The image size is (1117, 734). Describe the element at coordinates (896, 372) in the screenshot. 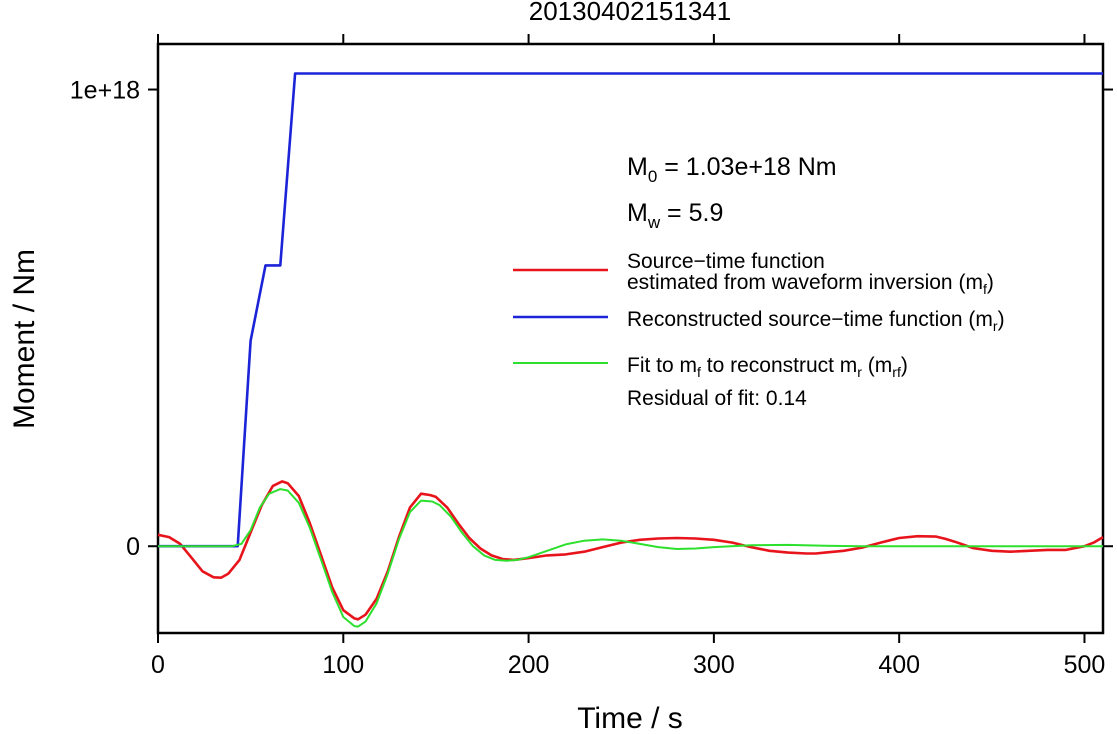

I see `legend-mrf-sub3: rf` at that location.